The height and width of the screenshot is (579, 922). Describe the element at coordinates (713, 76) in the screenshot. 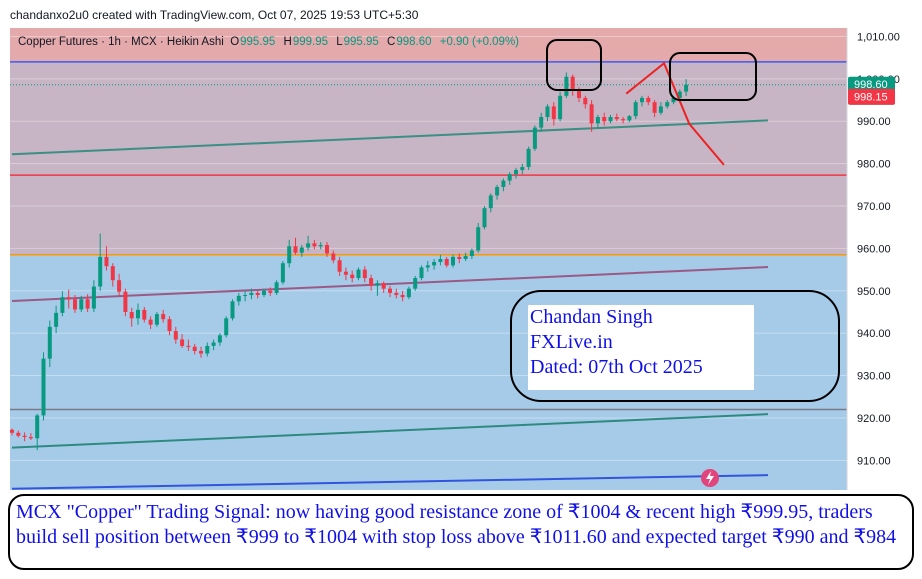

I see `highlight-box-right` at that location.